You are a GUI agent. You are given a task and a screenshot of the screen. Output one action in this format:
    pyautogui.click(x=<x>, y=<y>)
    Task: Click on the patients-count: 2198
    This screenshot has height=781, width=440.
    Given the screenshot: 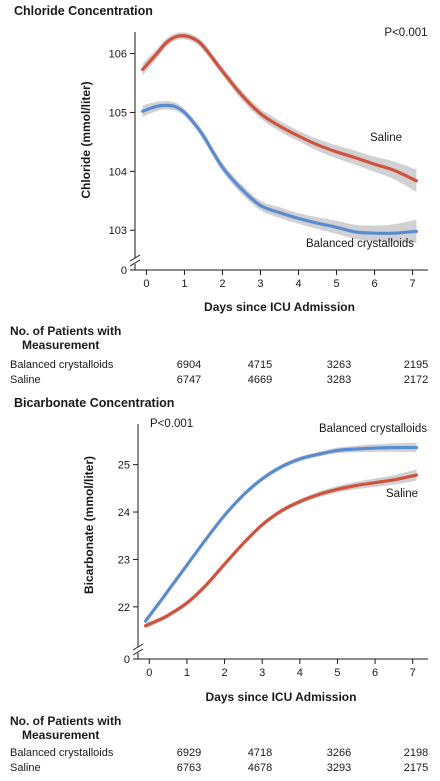 What is the action you would take?
    pyautogui.click(x=416, y=753)
    